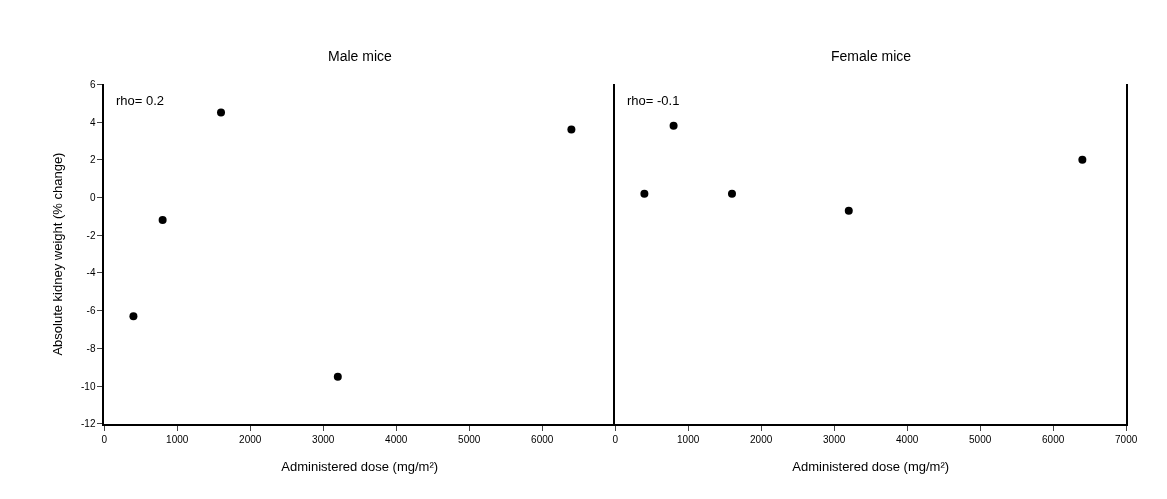 Image resolution: width=1167 pixels, height=499 pixels. Describe the element at coordinates (92, 122) in the screenshot. I see `y-tick-label: 4` at that location.